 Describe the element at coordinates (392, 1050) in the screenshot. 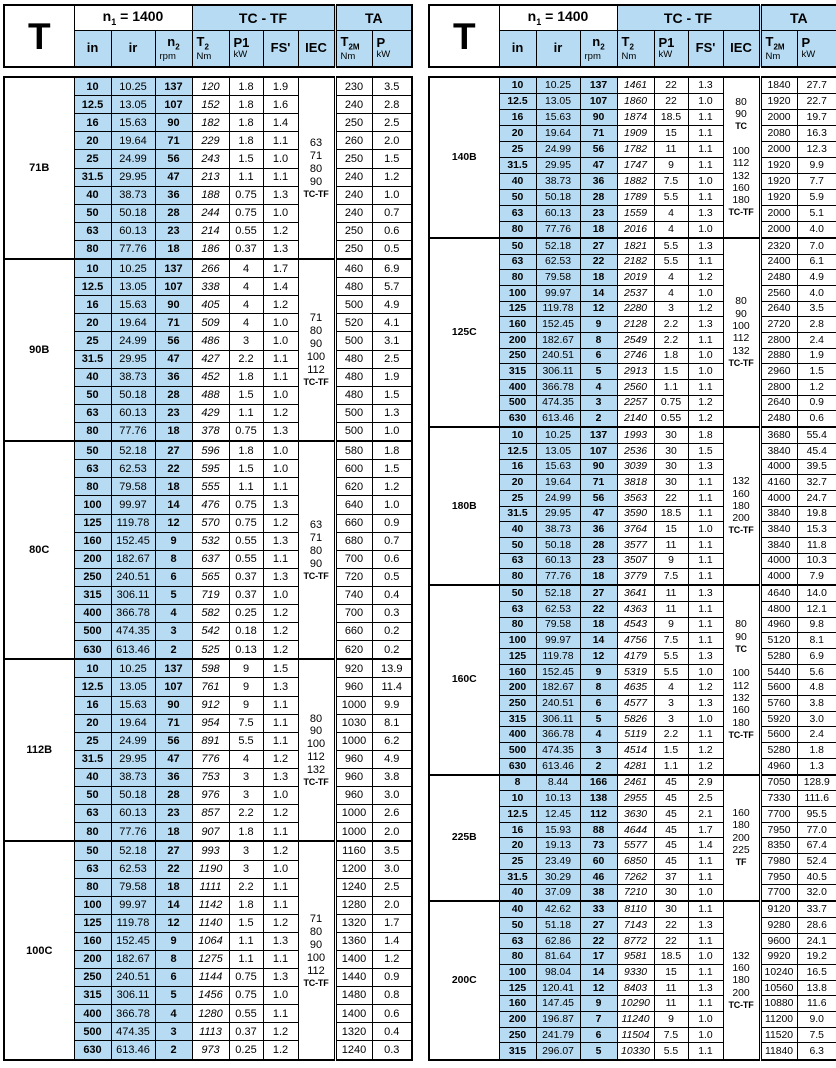

I see `p-value: 0.3` at that location.